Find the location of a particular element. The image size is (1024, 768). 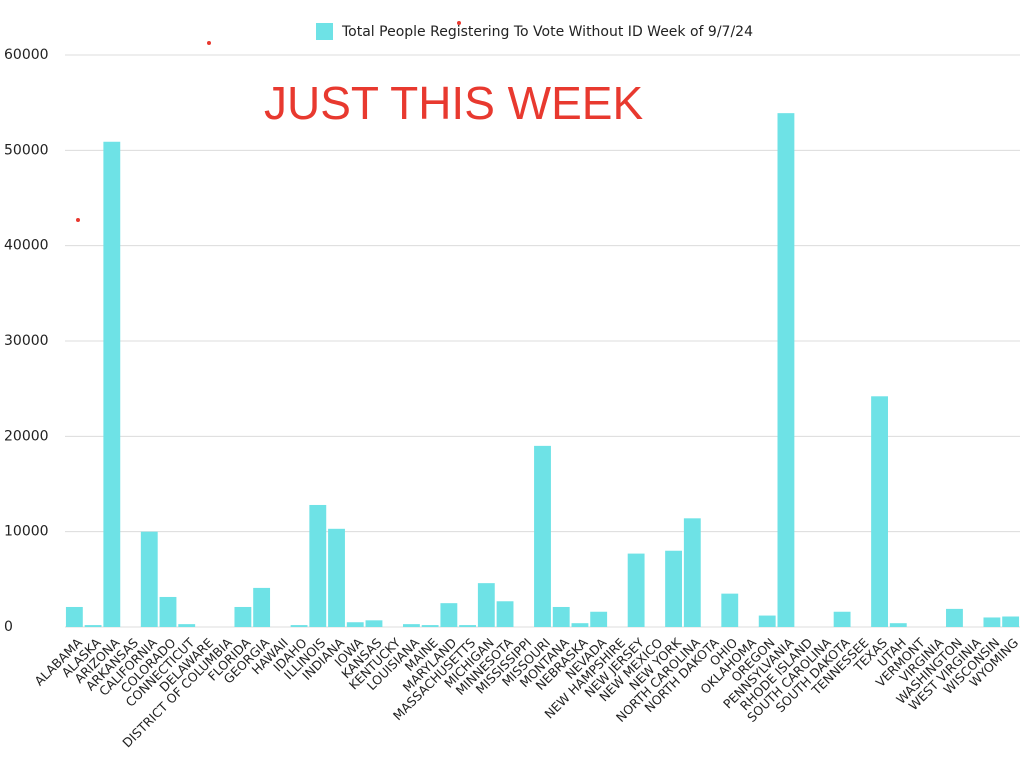

y-tick-label: 40000 is located at coordinates (26, 246).